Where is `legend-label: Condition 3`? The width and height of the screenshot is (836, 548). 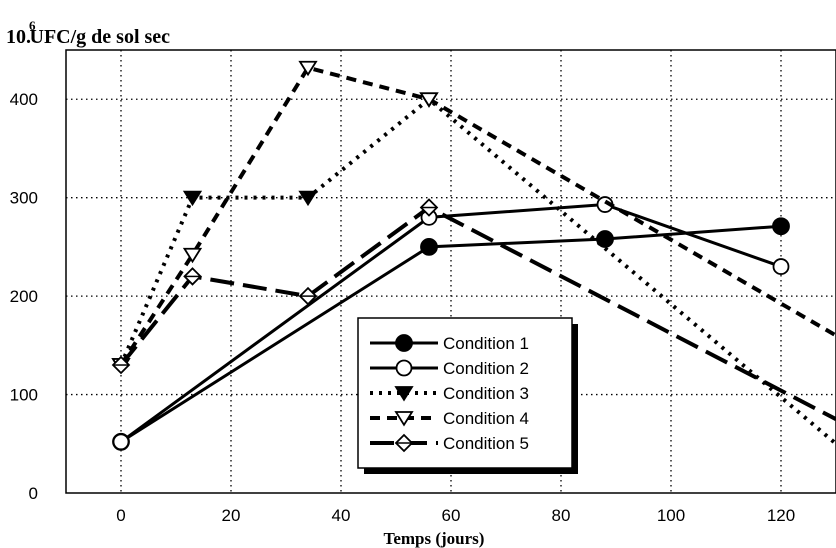
legend-label: Condition 3 is located at coordinates (486, 393).